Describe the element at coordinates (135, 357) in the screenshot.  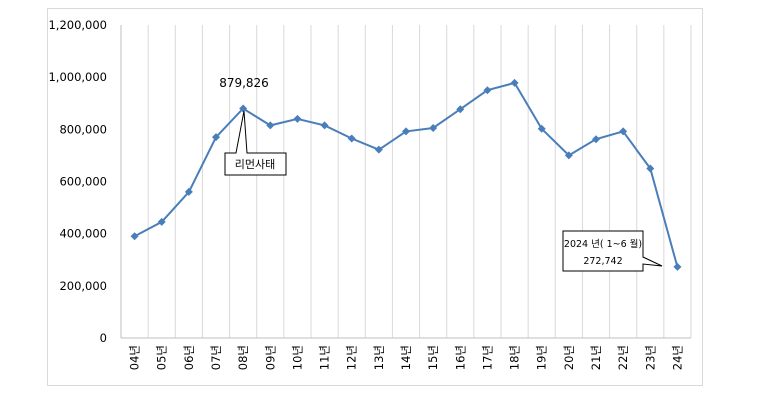
I see `x-tick-label: 04년` at that location.